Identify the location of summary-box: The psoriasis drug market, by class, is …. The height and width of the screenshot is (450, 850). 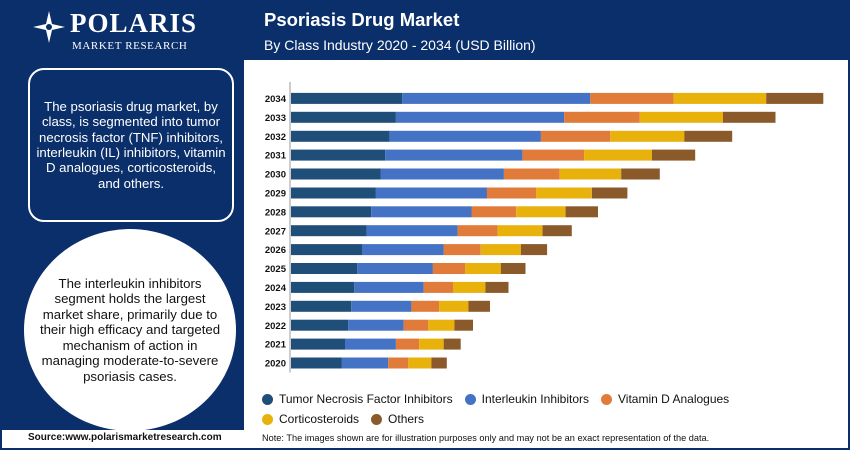
(131, 145).